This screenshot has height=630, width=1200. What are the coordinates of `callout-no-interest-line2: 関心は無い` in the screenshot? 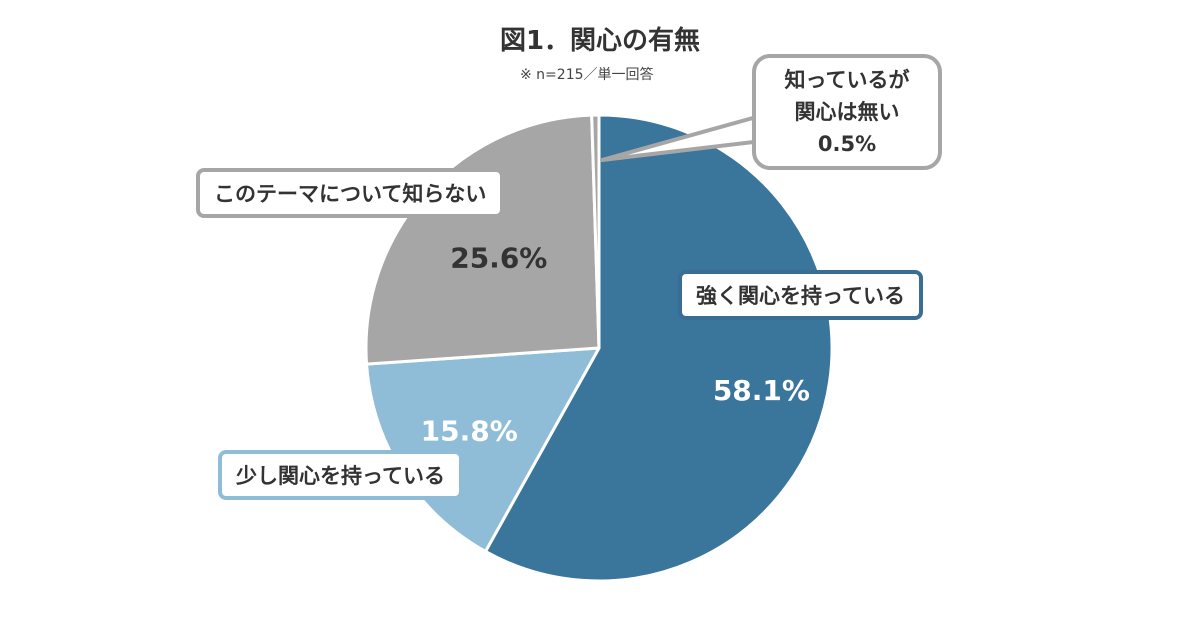 It's located at (847, 112).